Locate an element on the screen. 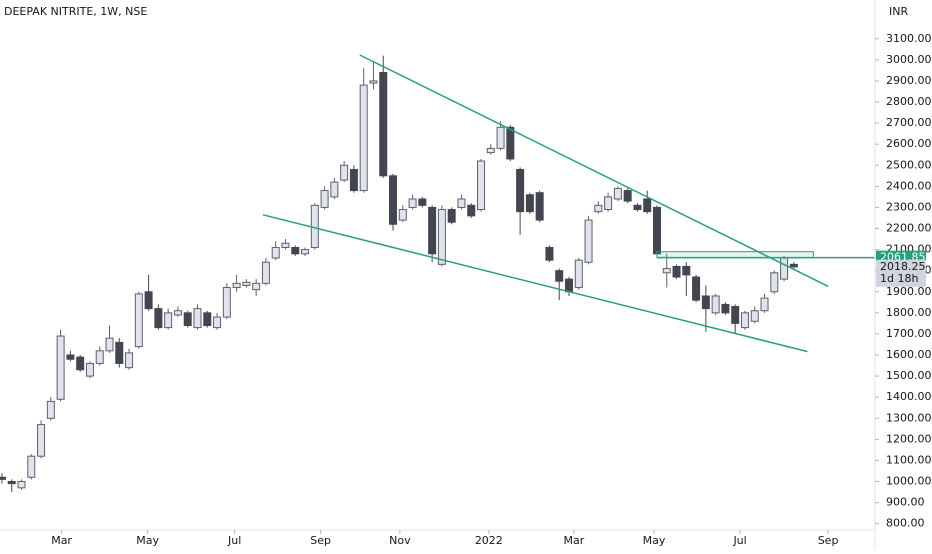  y-tick-label: 2300.00 is located at coordinates (909, 206).